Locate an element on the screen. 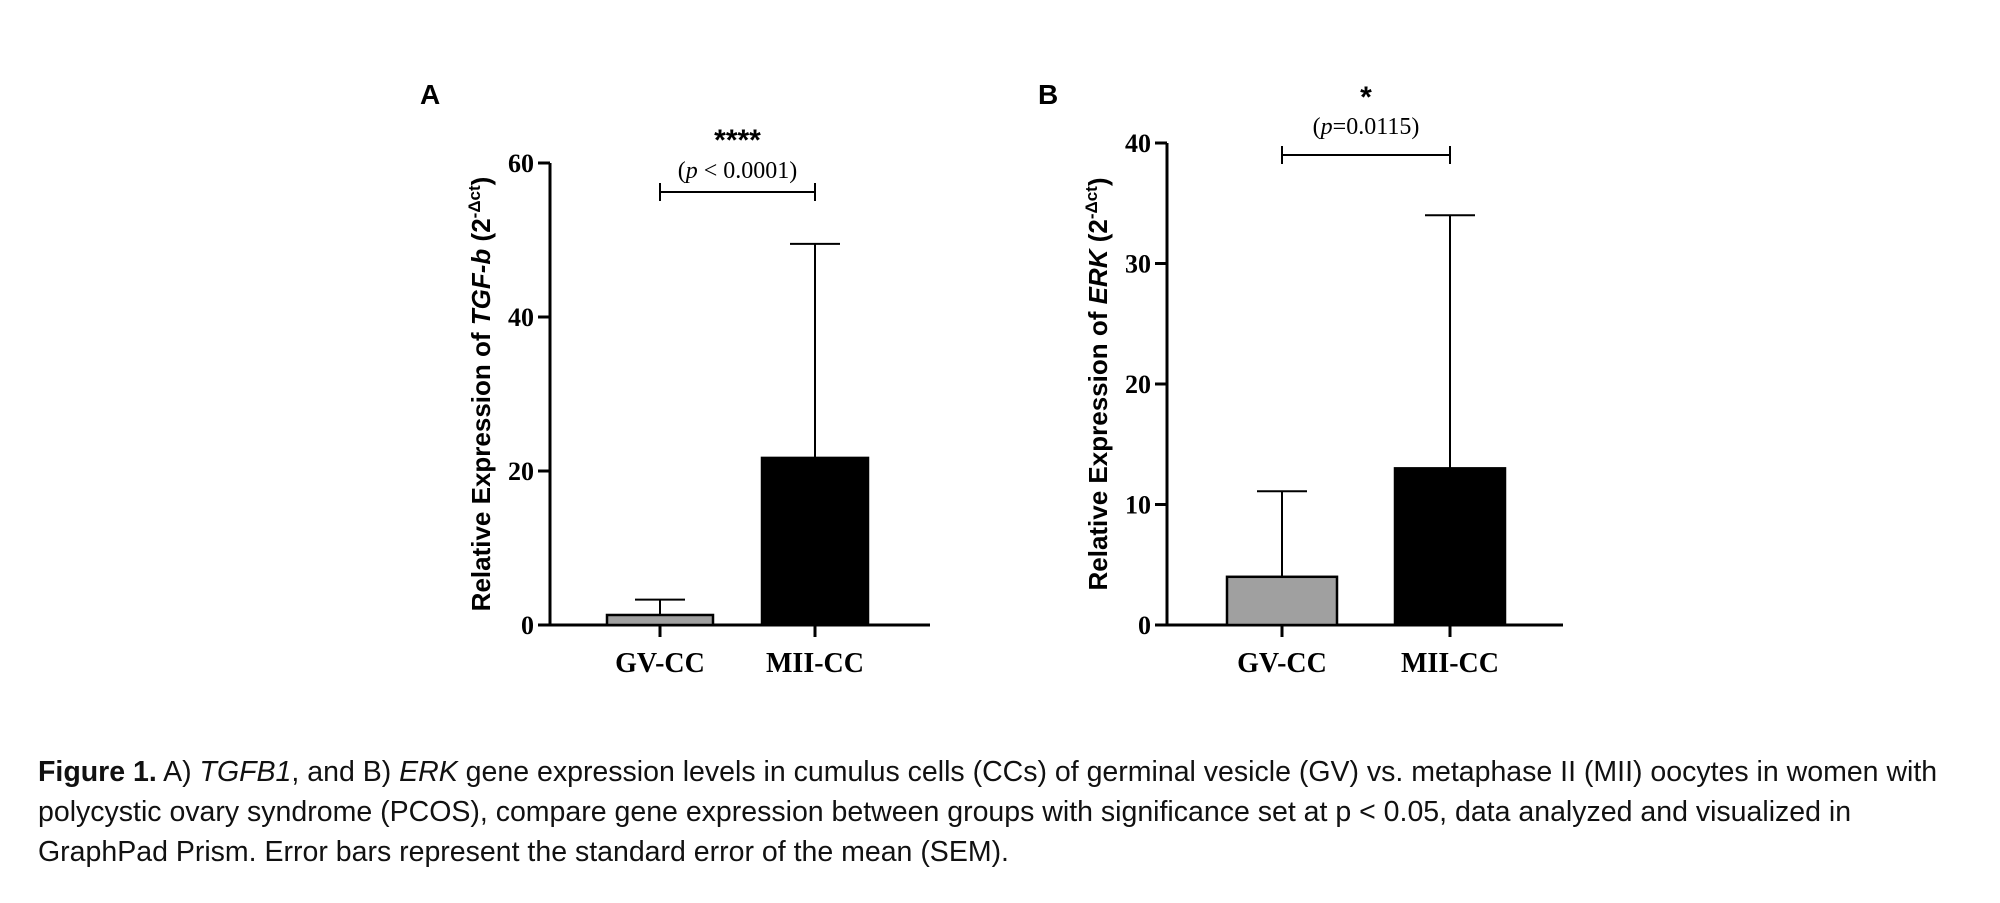 Image resolution: width=2000 pixels, height=903 pixels. caption-gene2: ERK is located at coordinates (428, 772).